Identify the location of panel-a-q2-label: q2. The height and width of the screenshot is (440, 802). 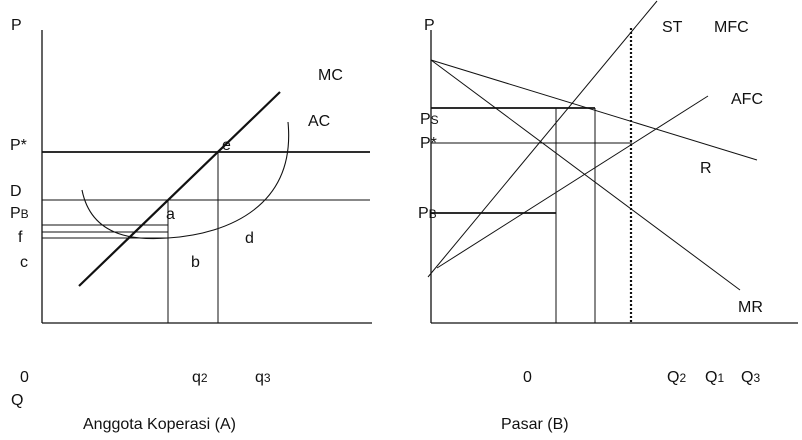
(200, 377).